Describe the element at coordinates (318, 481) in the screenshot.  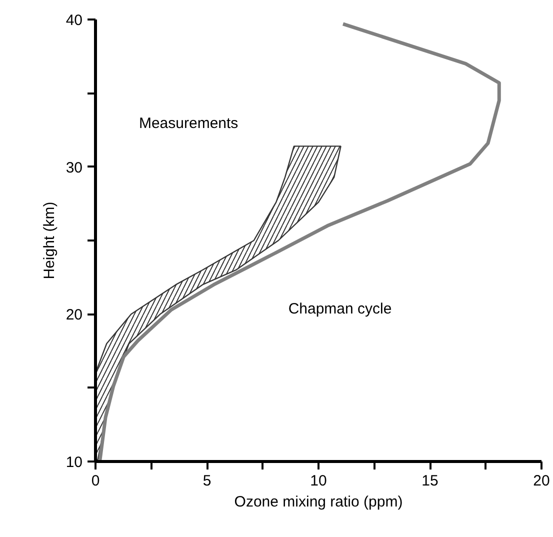
I see `x-tick-label: 10` at that location.